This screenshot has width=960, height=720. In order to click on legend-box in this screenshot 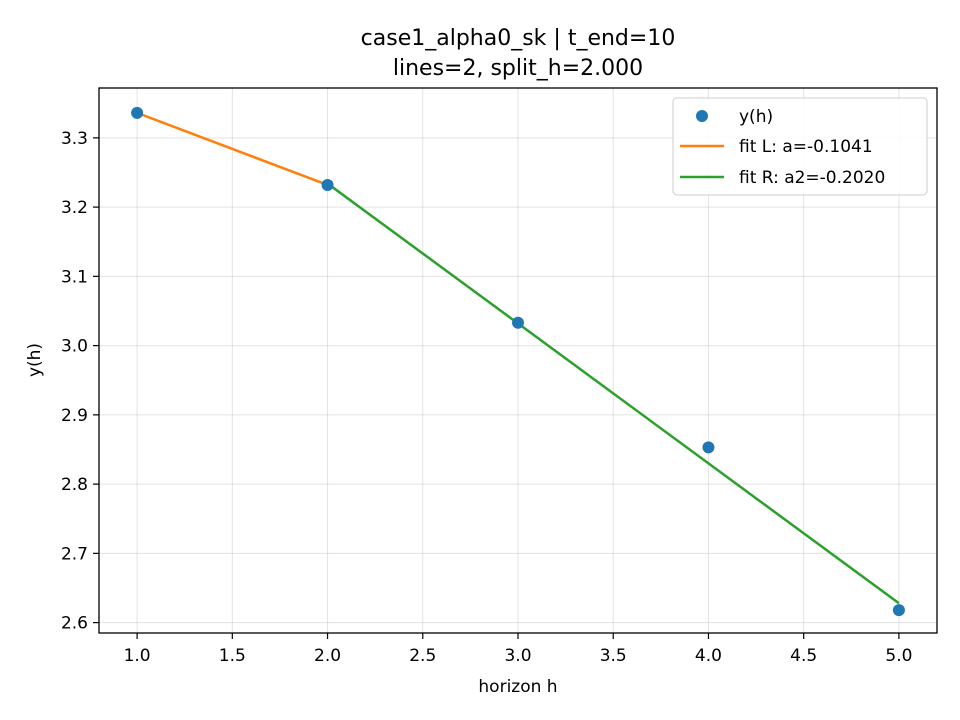, I will do `click(800, 146)`.